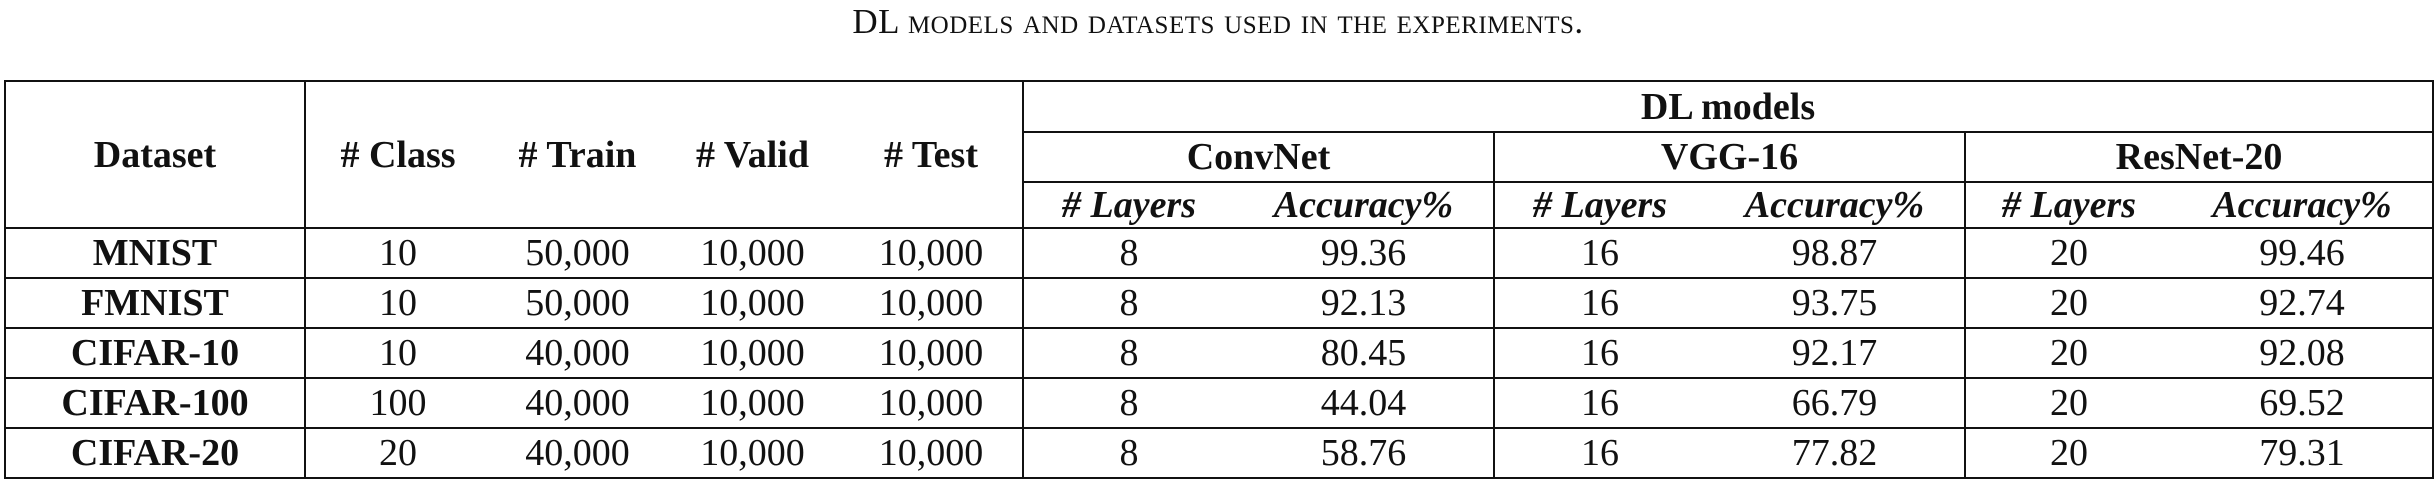  What do you see at coordinates (1599, 205) in the screenshot?
I see `col-header-vgg16-layers: # Layers` at bounding box center [1599, 205].